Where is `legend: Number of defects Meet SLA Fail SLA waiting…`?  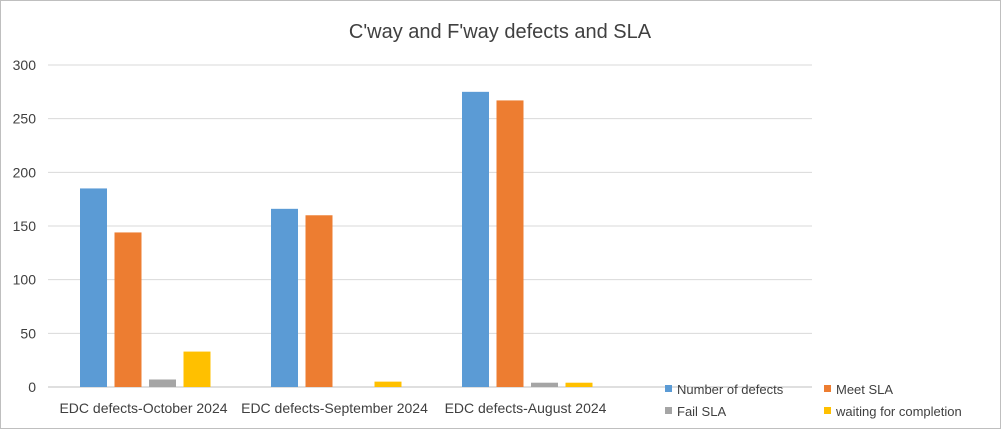
legend: Number of defects Meet SLA Fail SLA waiting… is located at coordinates (813, 400).